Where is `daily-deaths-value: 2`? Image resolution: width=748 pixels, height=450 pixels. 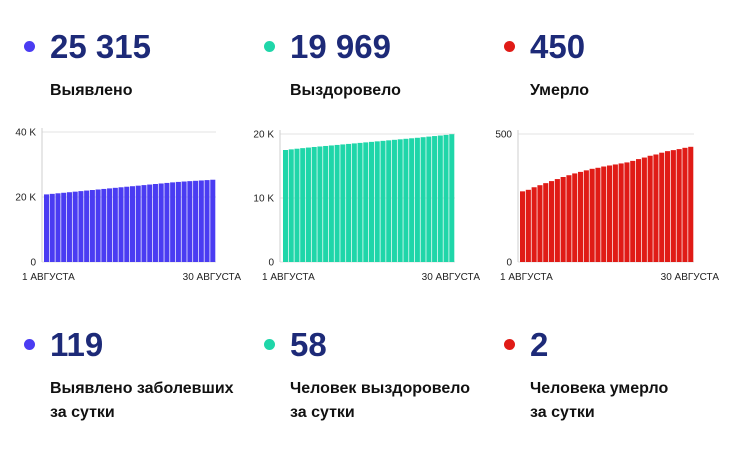 daily-deaths-value: 2 is located at coordinates (539, 344).